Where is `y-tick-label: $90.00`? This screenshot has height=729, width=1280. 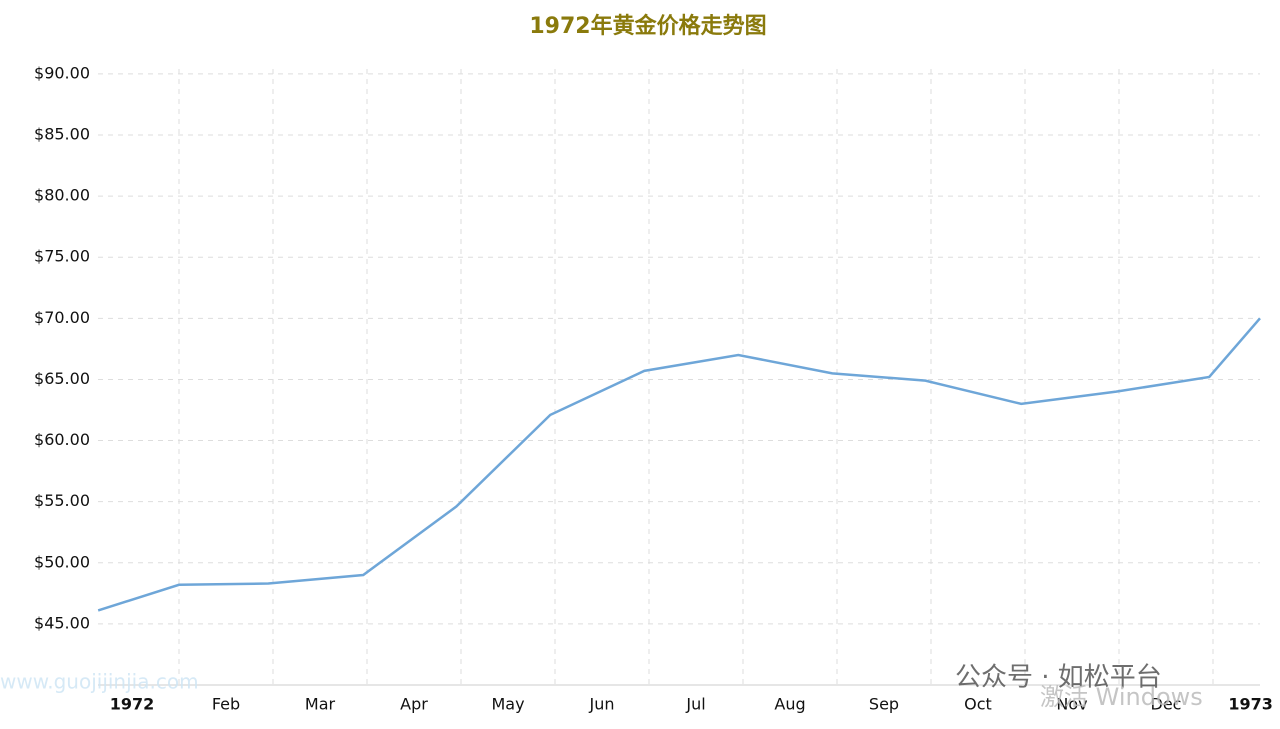
y-tick-label: $90.00 is located at coordinates (62, 72).